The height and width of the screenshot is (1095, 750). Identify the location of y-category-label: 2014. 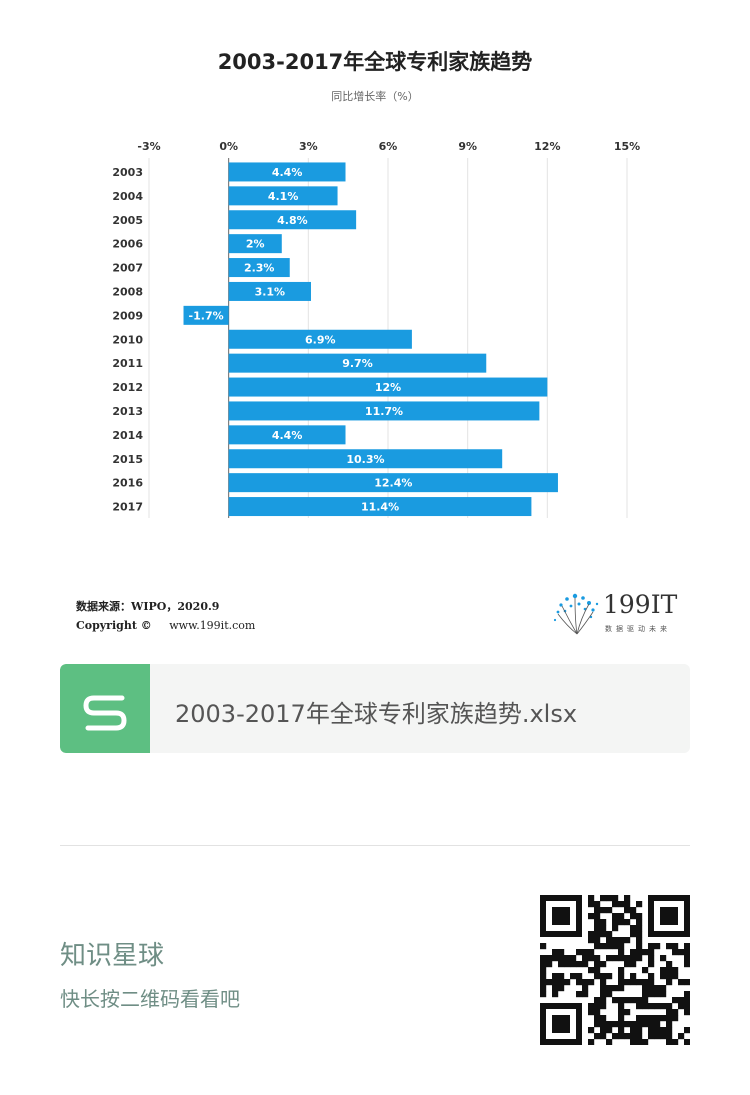
(127, 435).